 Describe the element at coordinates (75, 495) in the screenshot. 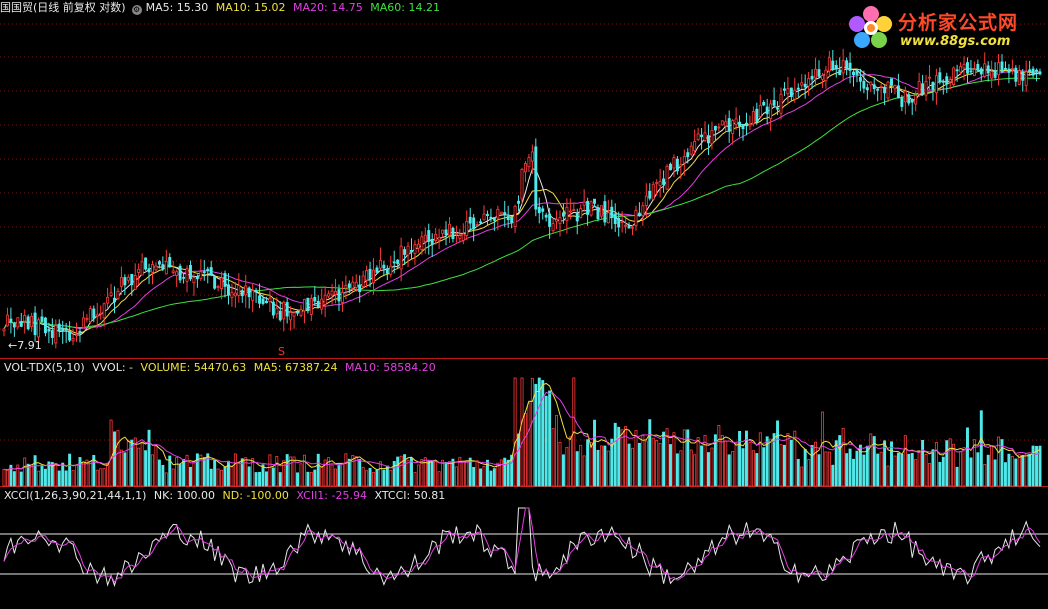

I see `indicator-name: XCCI(1,26,3,90,21,44,1,1)` at that location.